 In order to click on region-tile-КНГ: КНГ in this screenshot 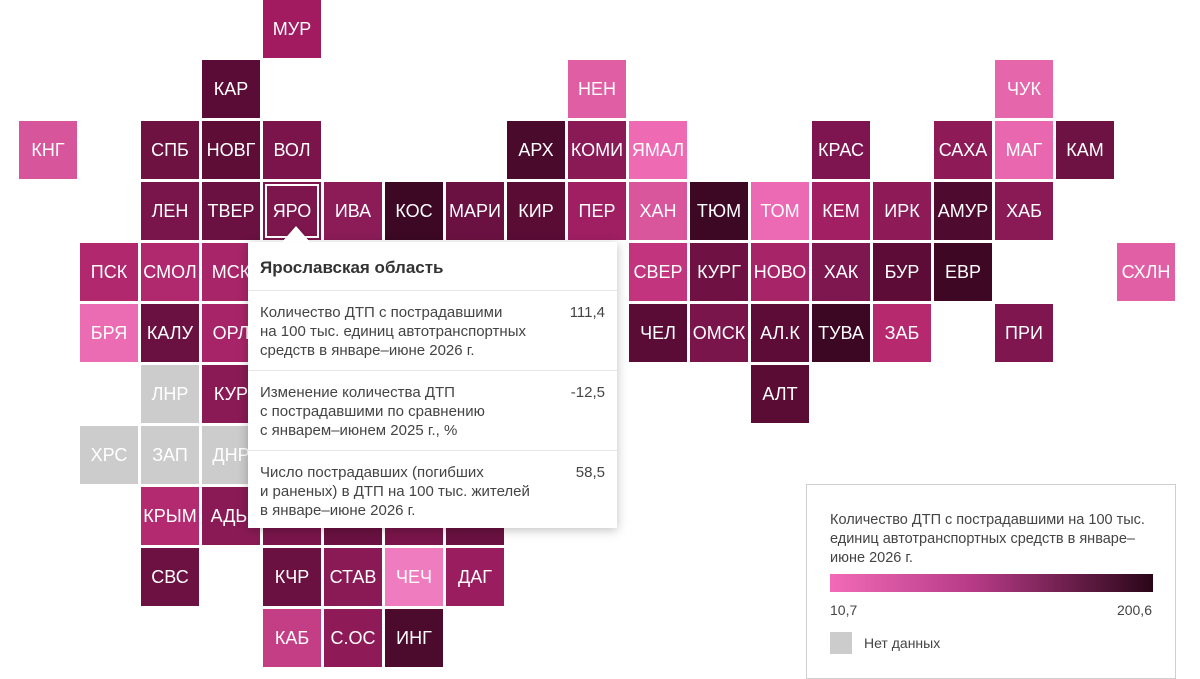, I will do `click(48, 150)`.